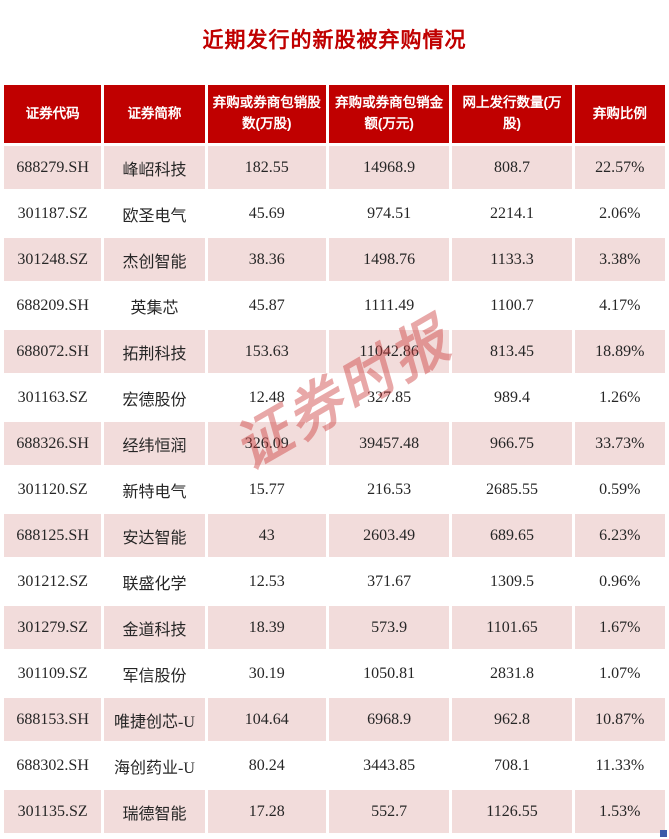 The width and height of the screenshot is (669, 839). I want to click on cell-ratio: 3.38%, so click(619, 259).